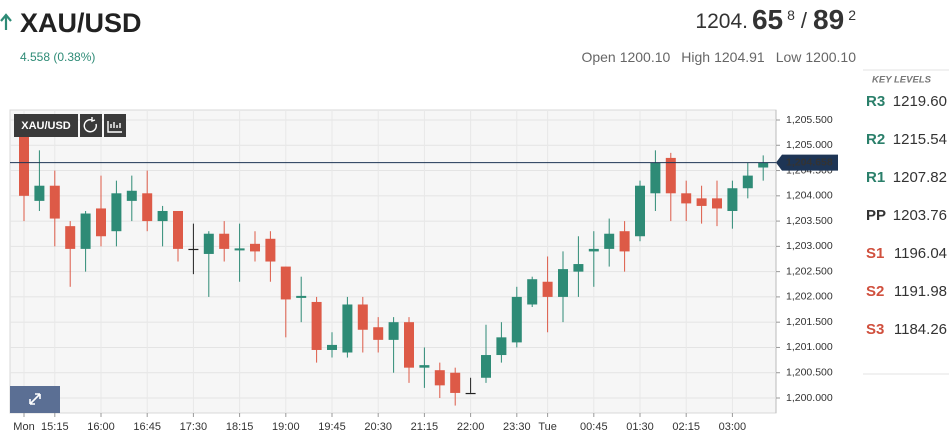  Describe the element at coordinates (809, 120) in the screenshot. I see `y-tick-label: 1,205.500` at that location.